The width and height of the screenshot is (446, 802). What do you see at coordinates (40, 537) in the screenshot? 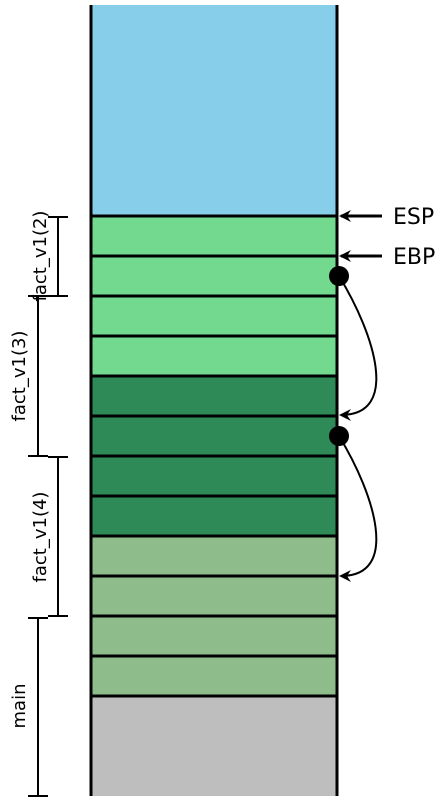
I see `frame-label-fact-v1-4: fact_v1(4)` at bounding box center [40, 537].